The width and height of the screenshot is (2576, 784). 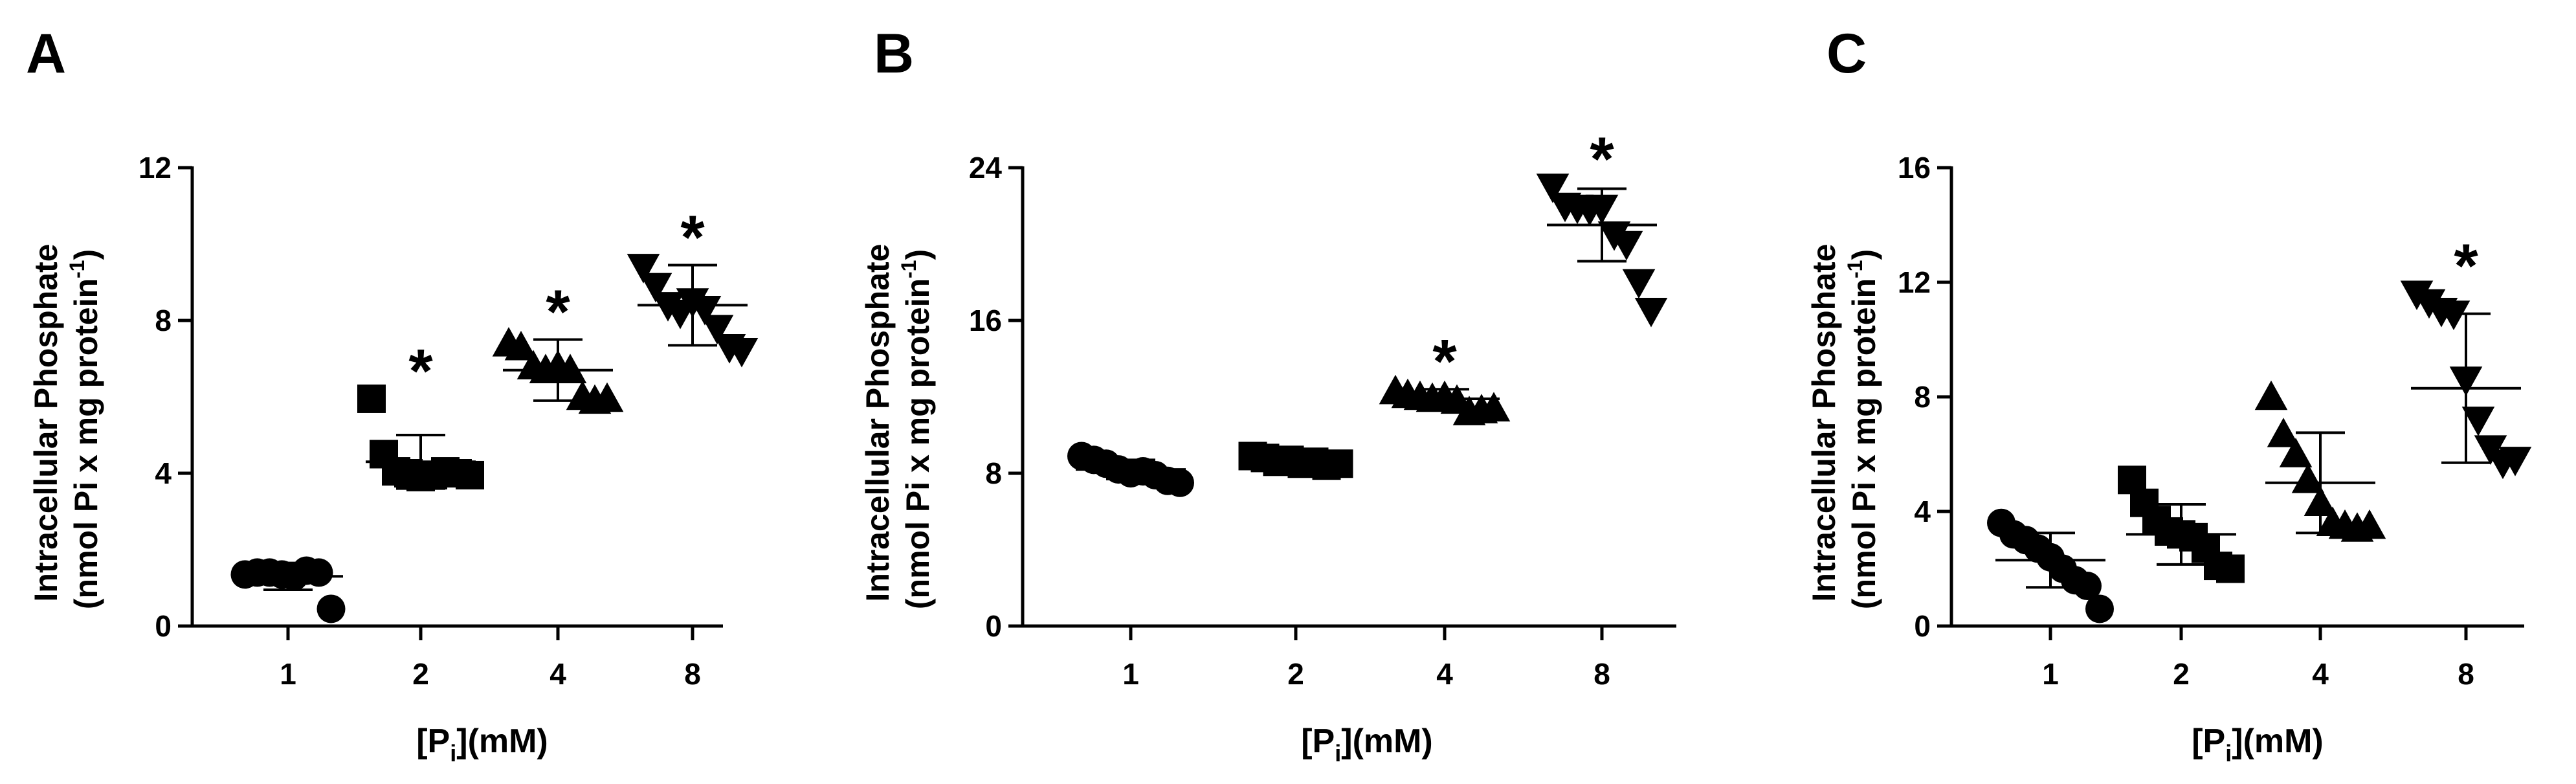 What do you see at coordinates (420, 414) in the screenshot?
I see `group-2mM: *` at bounding box center [420, 414].